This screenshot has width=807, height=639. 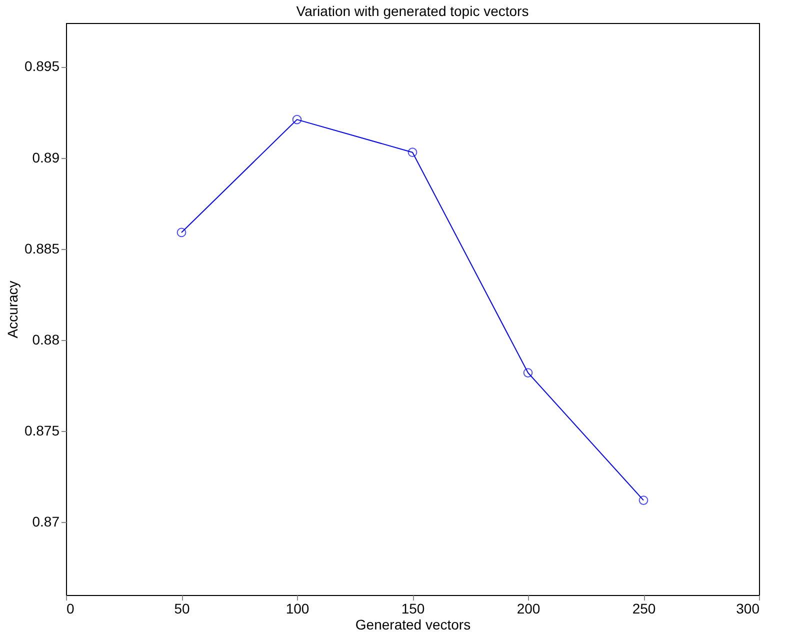 I want to click on x-axis-title: Generated vectors, so click(x=413, y=624).